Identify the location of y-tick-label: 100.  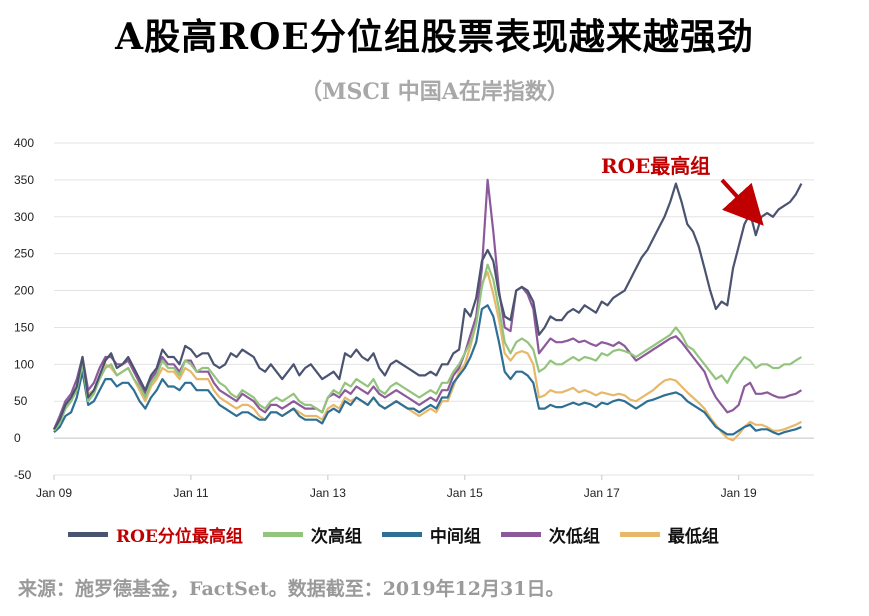
(24, 364).